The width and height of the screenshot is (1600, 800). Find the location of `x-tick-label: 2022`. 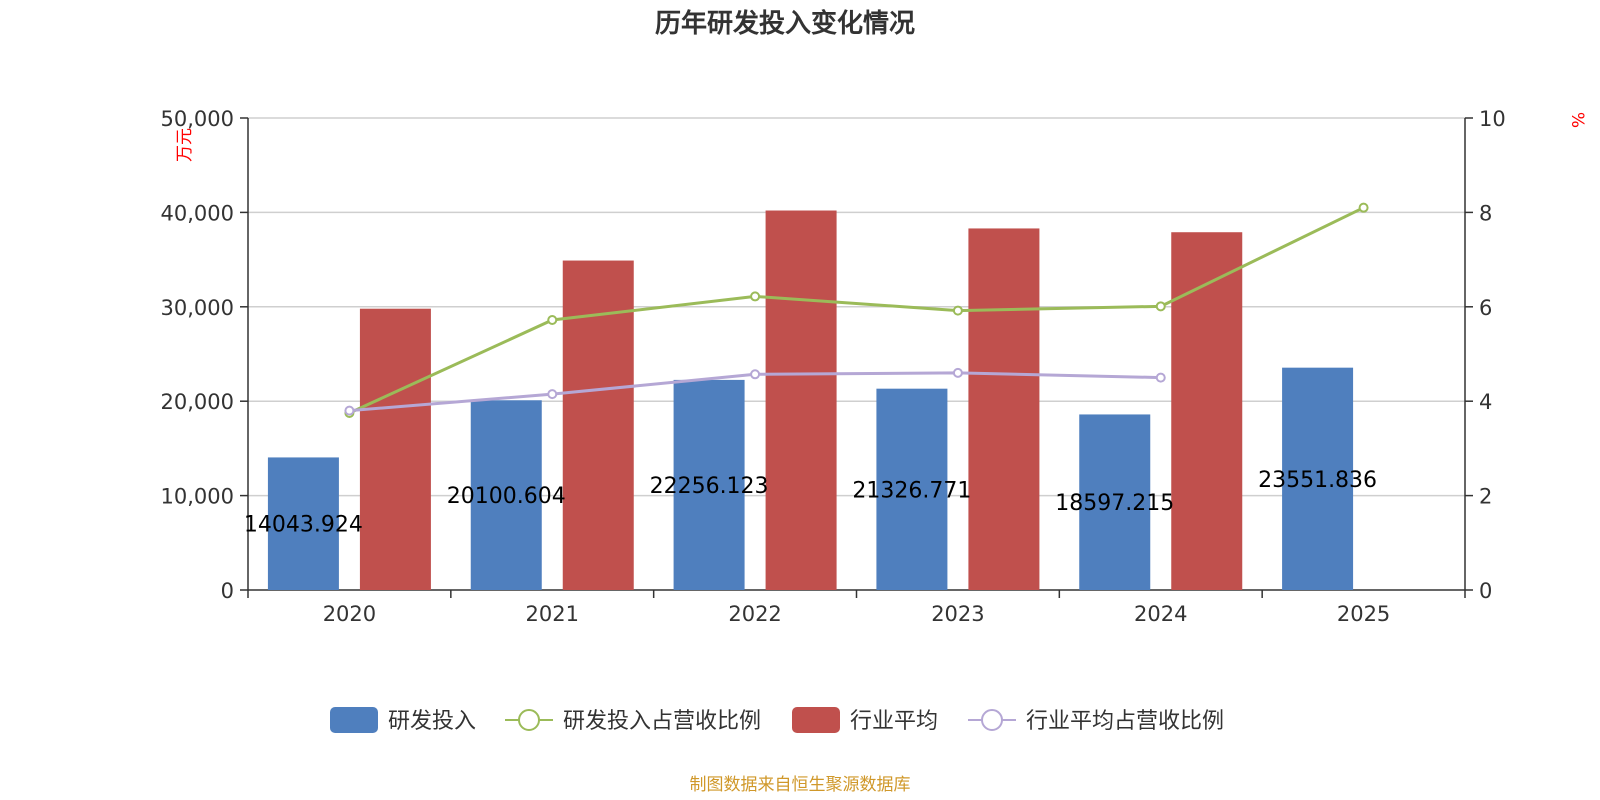

x-tick-label: 2022 is located at coordinates (754, 614).